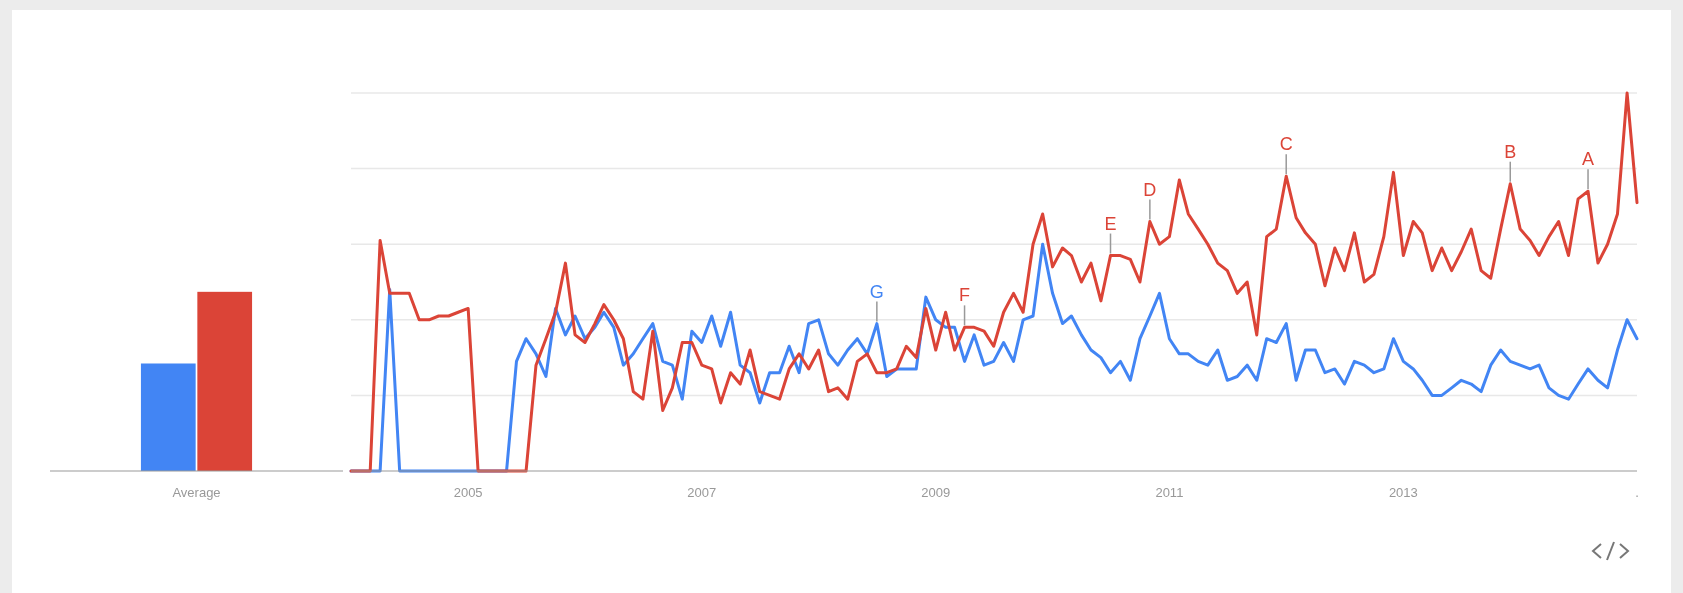  I want to click on x-tick-label: 2013, so click(1403, 492).